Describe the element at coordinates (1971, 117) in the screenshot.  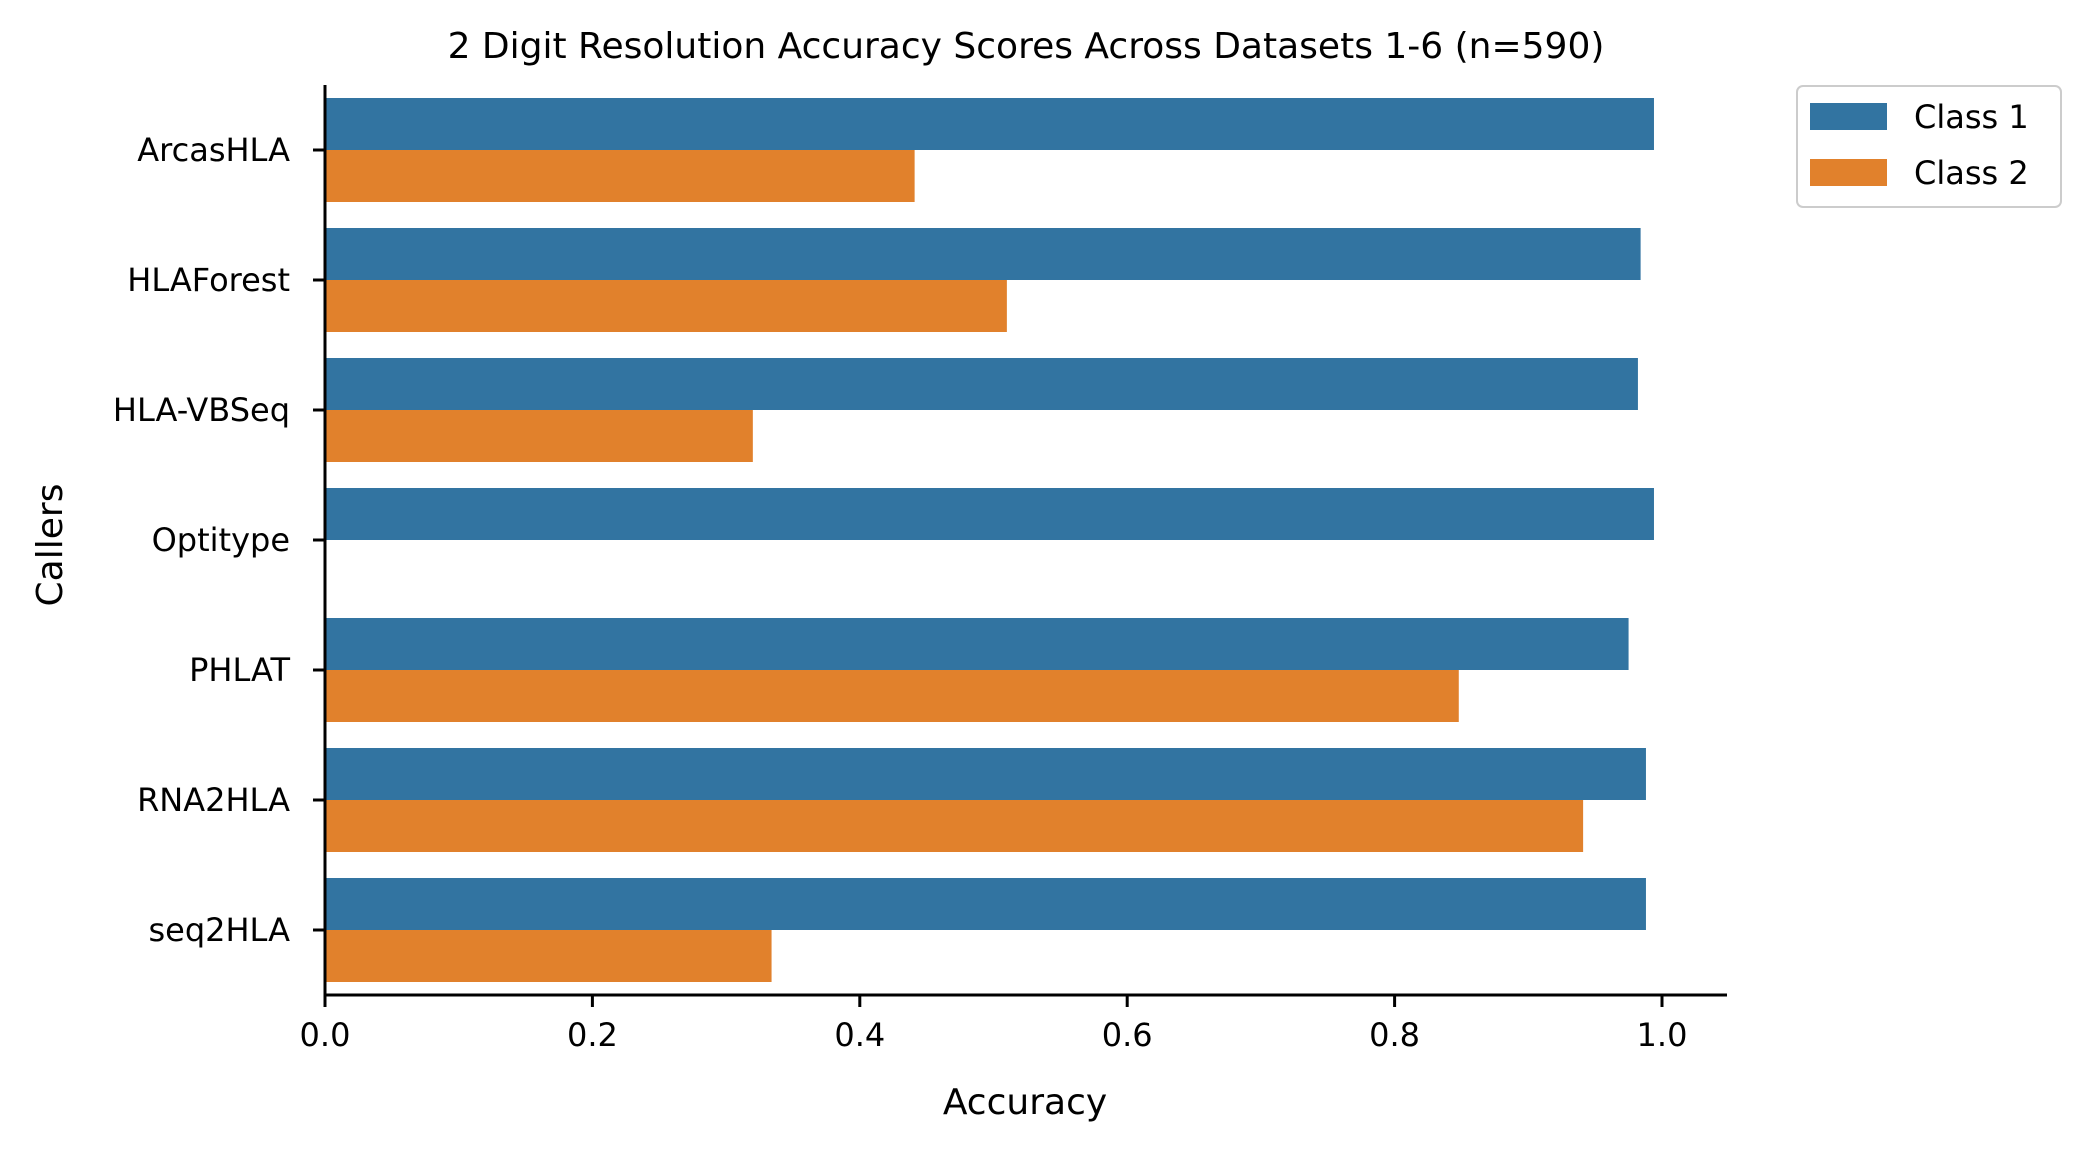
I see `legend-label: Class 1` at that location.